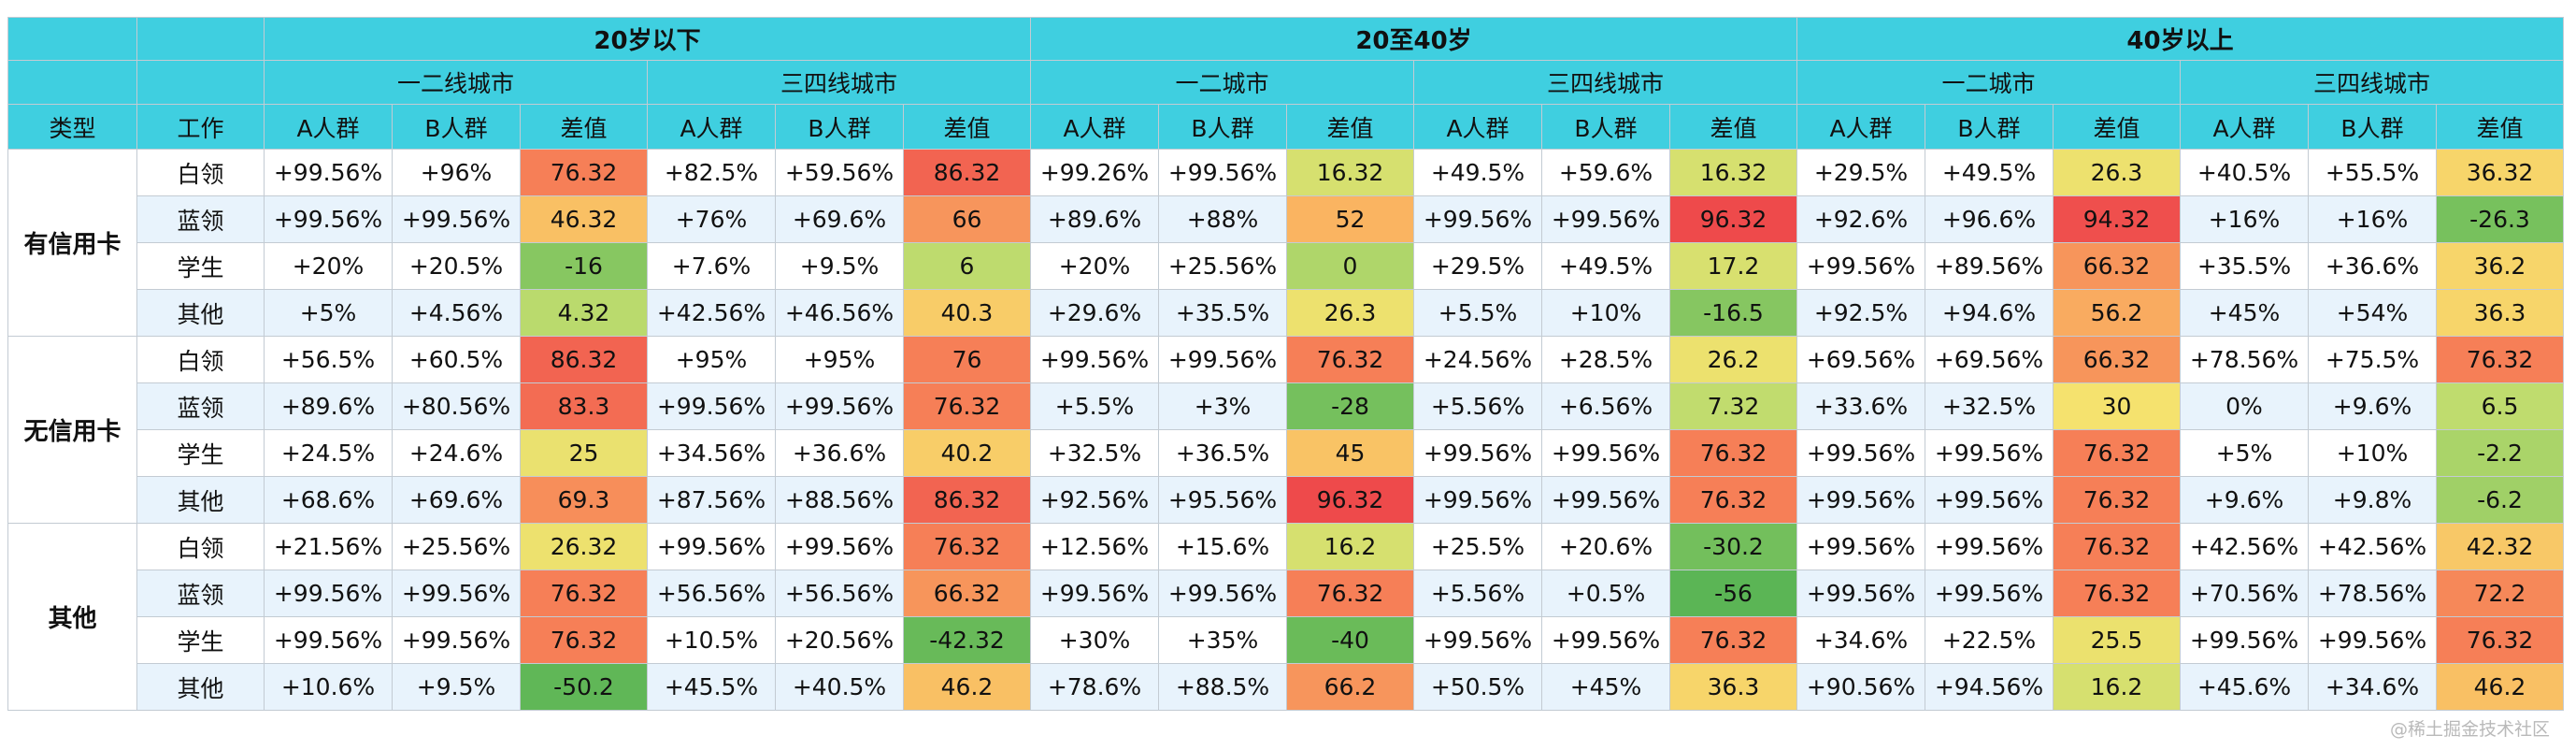 This screenshot has height=750, width=2576. I want to click on percent-cell: +78.6%, so click(1094, 687).